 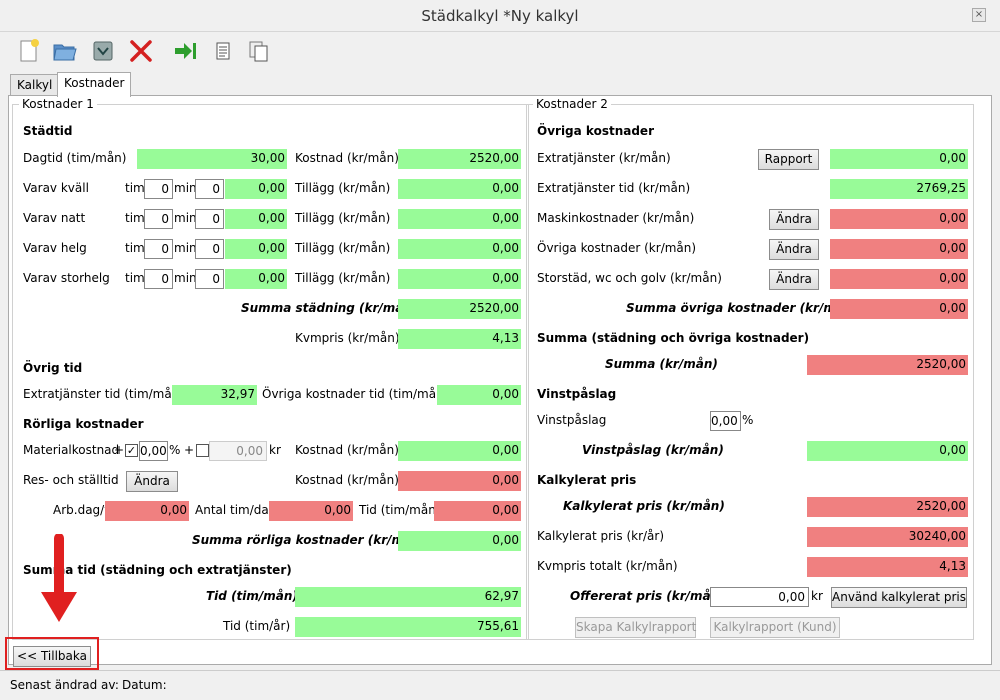 I want to click on kvall-min-input: 0, so click(x=209, y=189).